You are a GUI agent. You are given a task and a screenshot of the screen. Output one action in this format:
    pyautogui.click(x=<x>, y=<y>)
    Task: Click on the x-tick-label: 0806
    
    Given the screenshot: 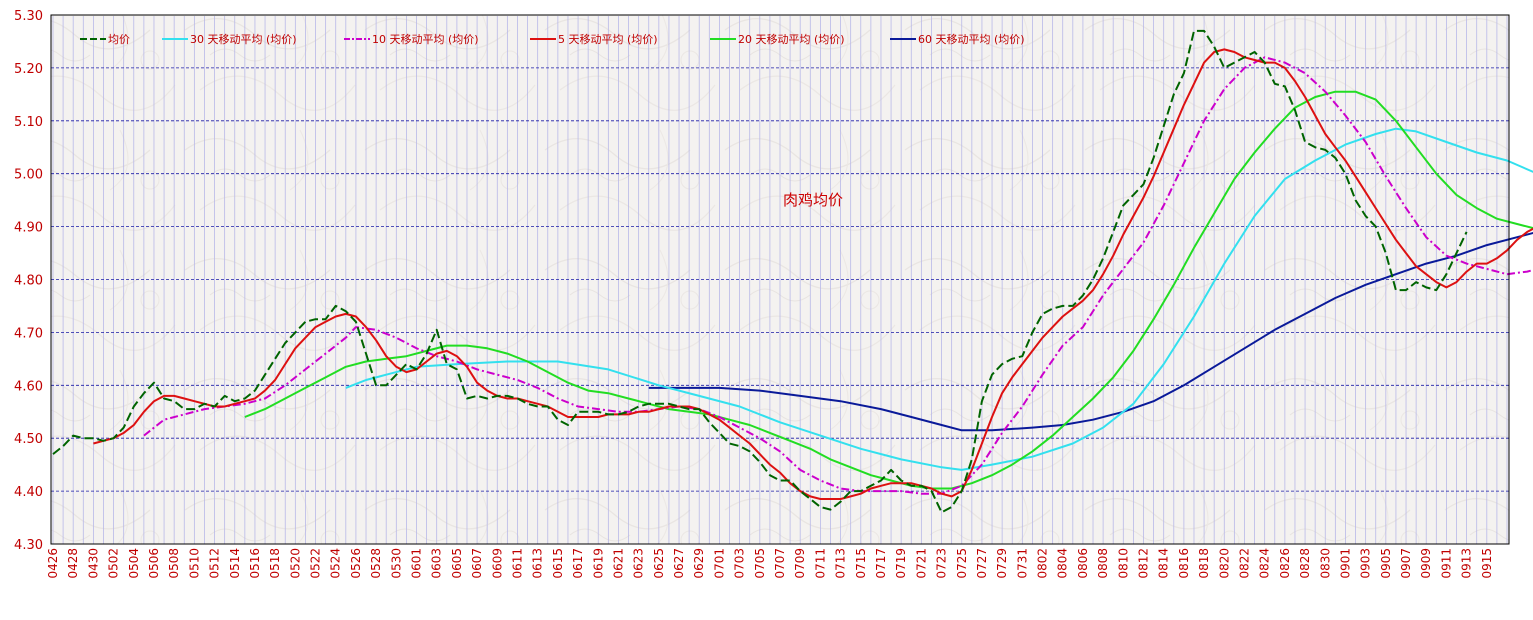 What is the action you would take?
    pyautogui.click(x=1083, y=563)
    